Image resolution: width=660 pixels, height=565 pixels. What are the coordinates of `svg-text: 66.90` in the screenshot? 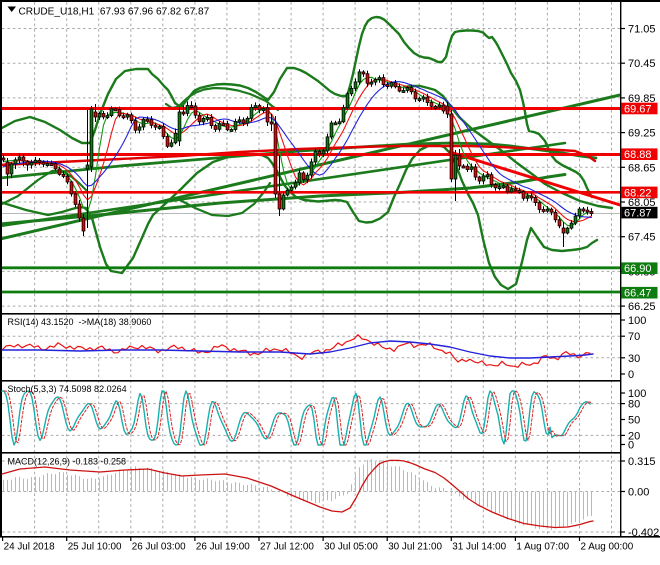 It's located at (638, 269).